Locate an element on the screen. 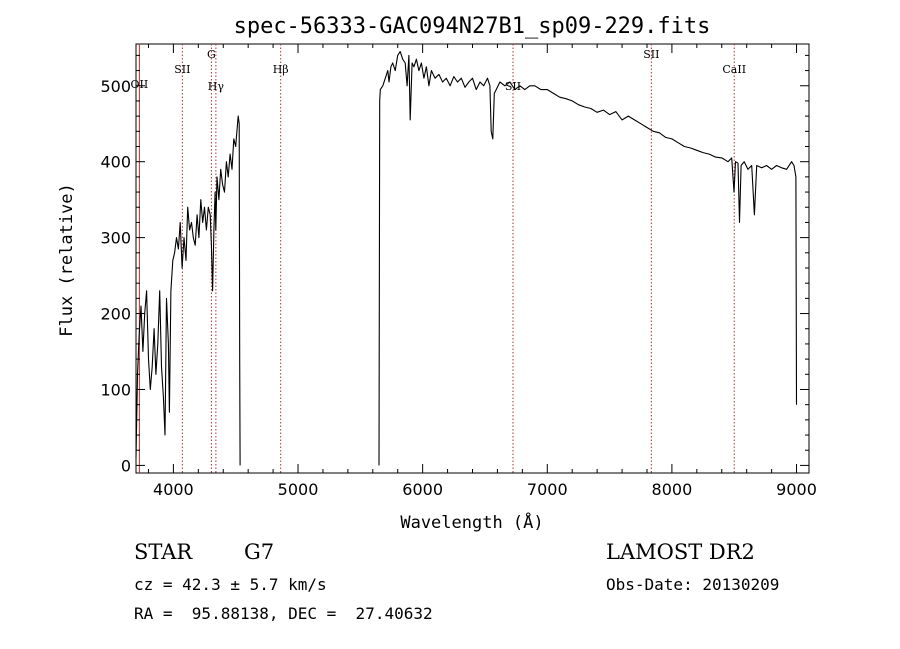  x-tick-label: 8000 is located at coordinates (672, 489).